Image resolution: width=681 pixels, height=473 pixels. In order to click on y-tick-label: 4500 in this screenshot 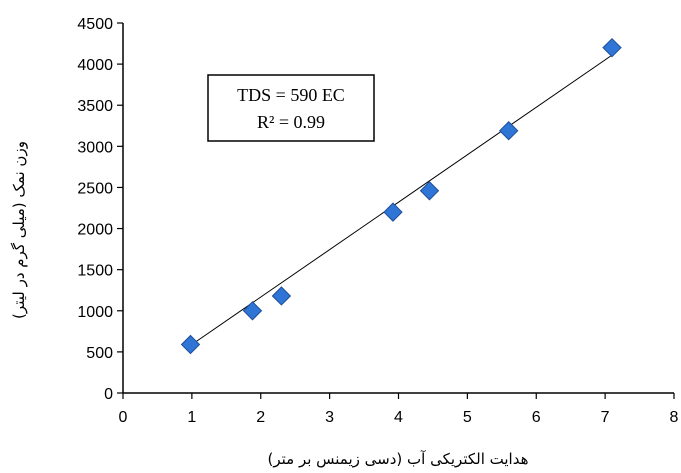, I will do `click(95, 24)`.